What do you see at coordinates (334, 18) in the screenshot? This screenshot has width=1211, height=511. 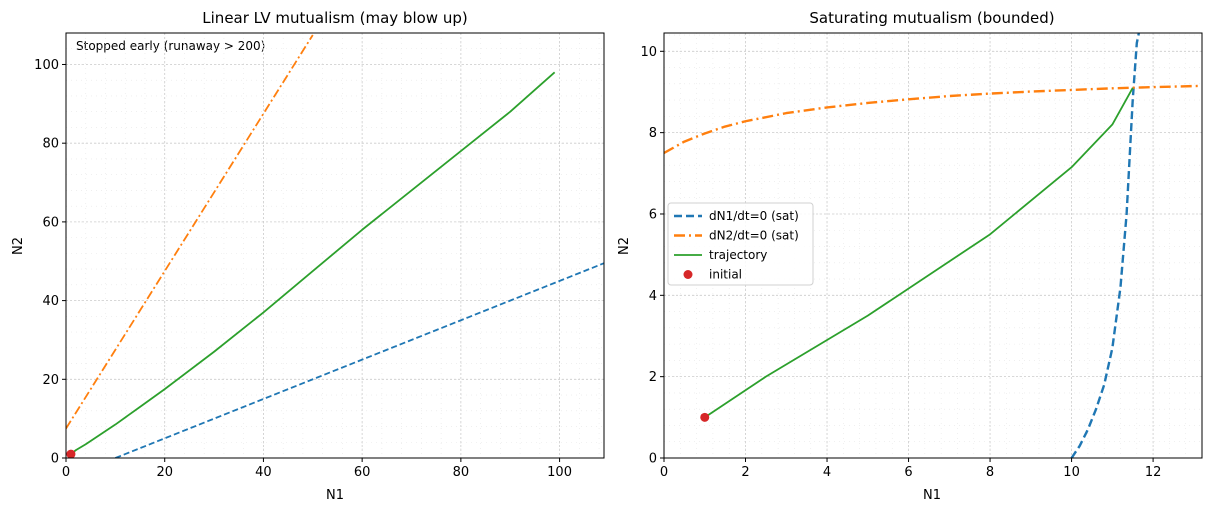 I see `left-chart-title: Linear LV mutualism (may blow up)` at bounding box center [334, 18].